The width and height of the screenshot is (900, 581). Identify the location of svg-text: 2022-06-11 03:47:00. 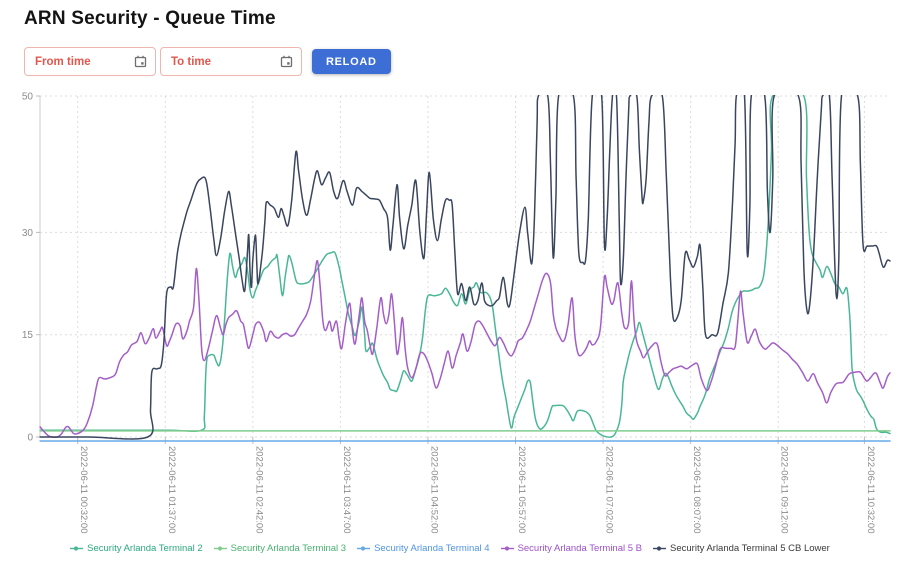
(346, 490).